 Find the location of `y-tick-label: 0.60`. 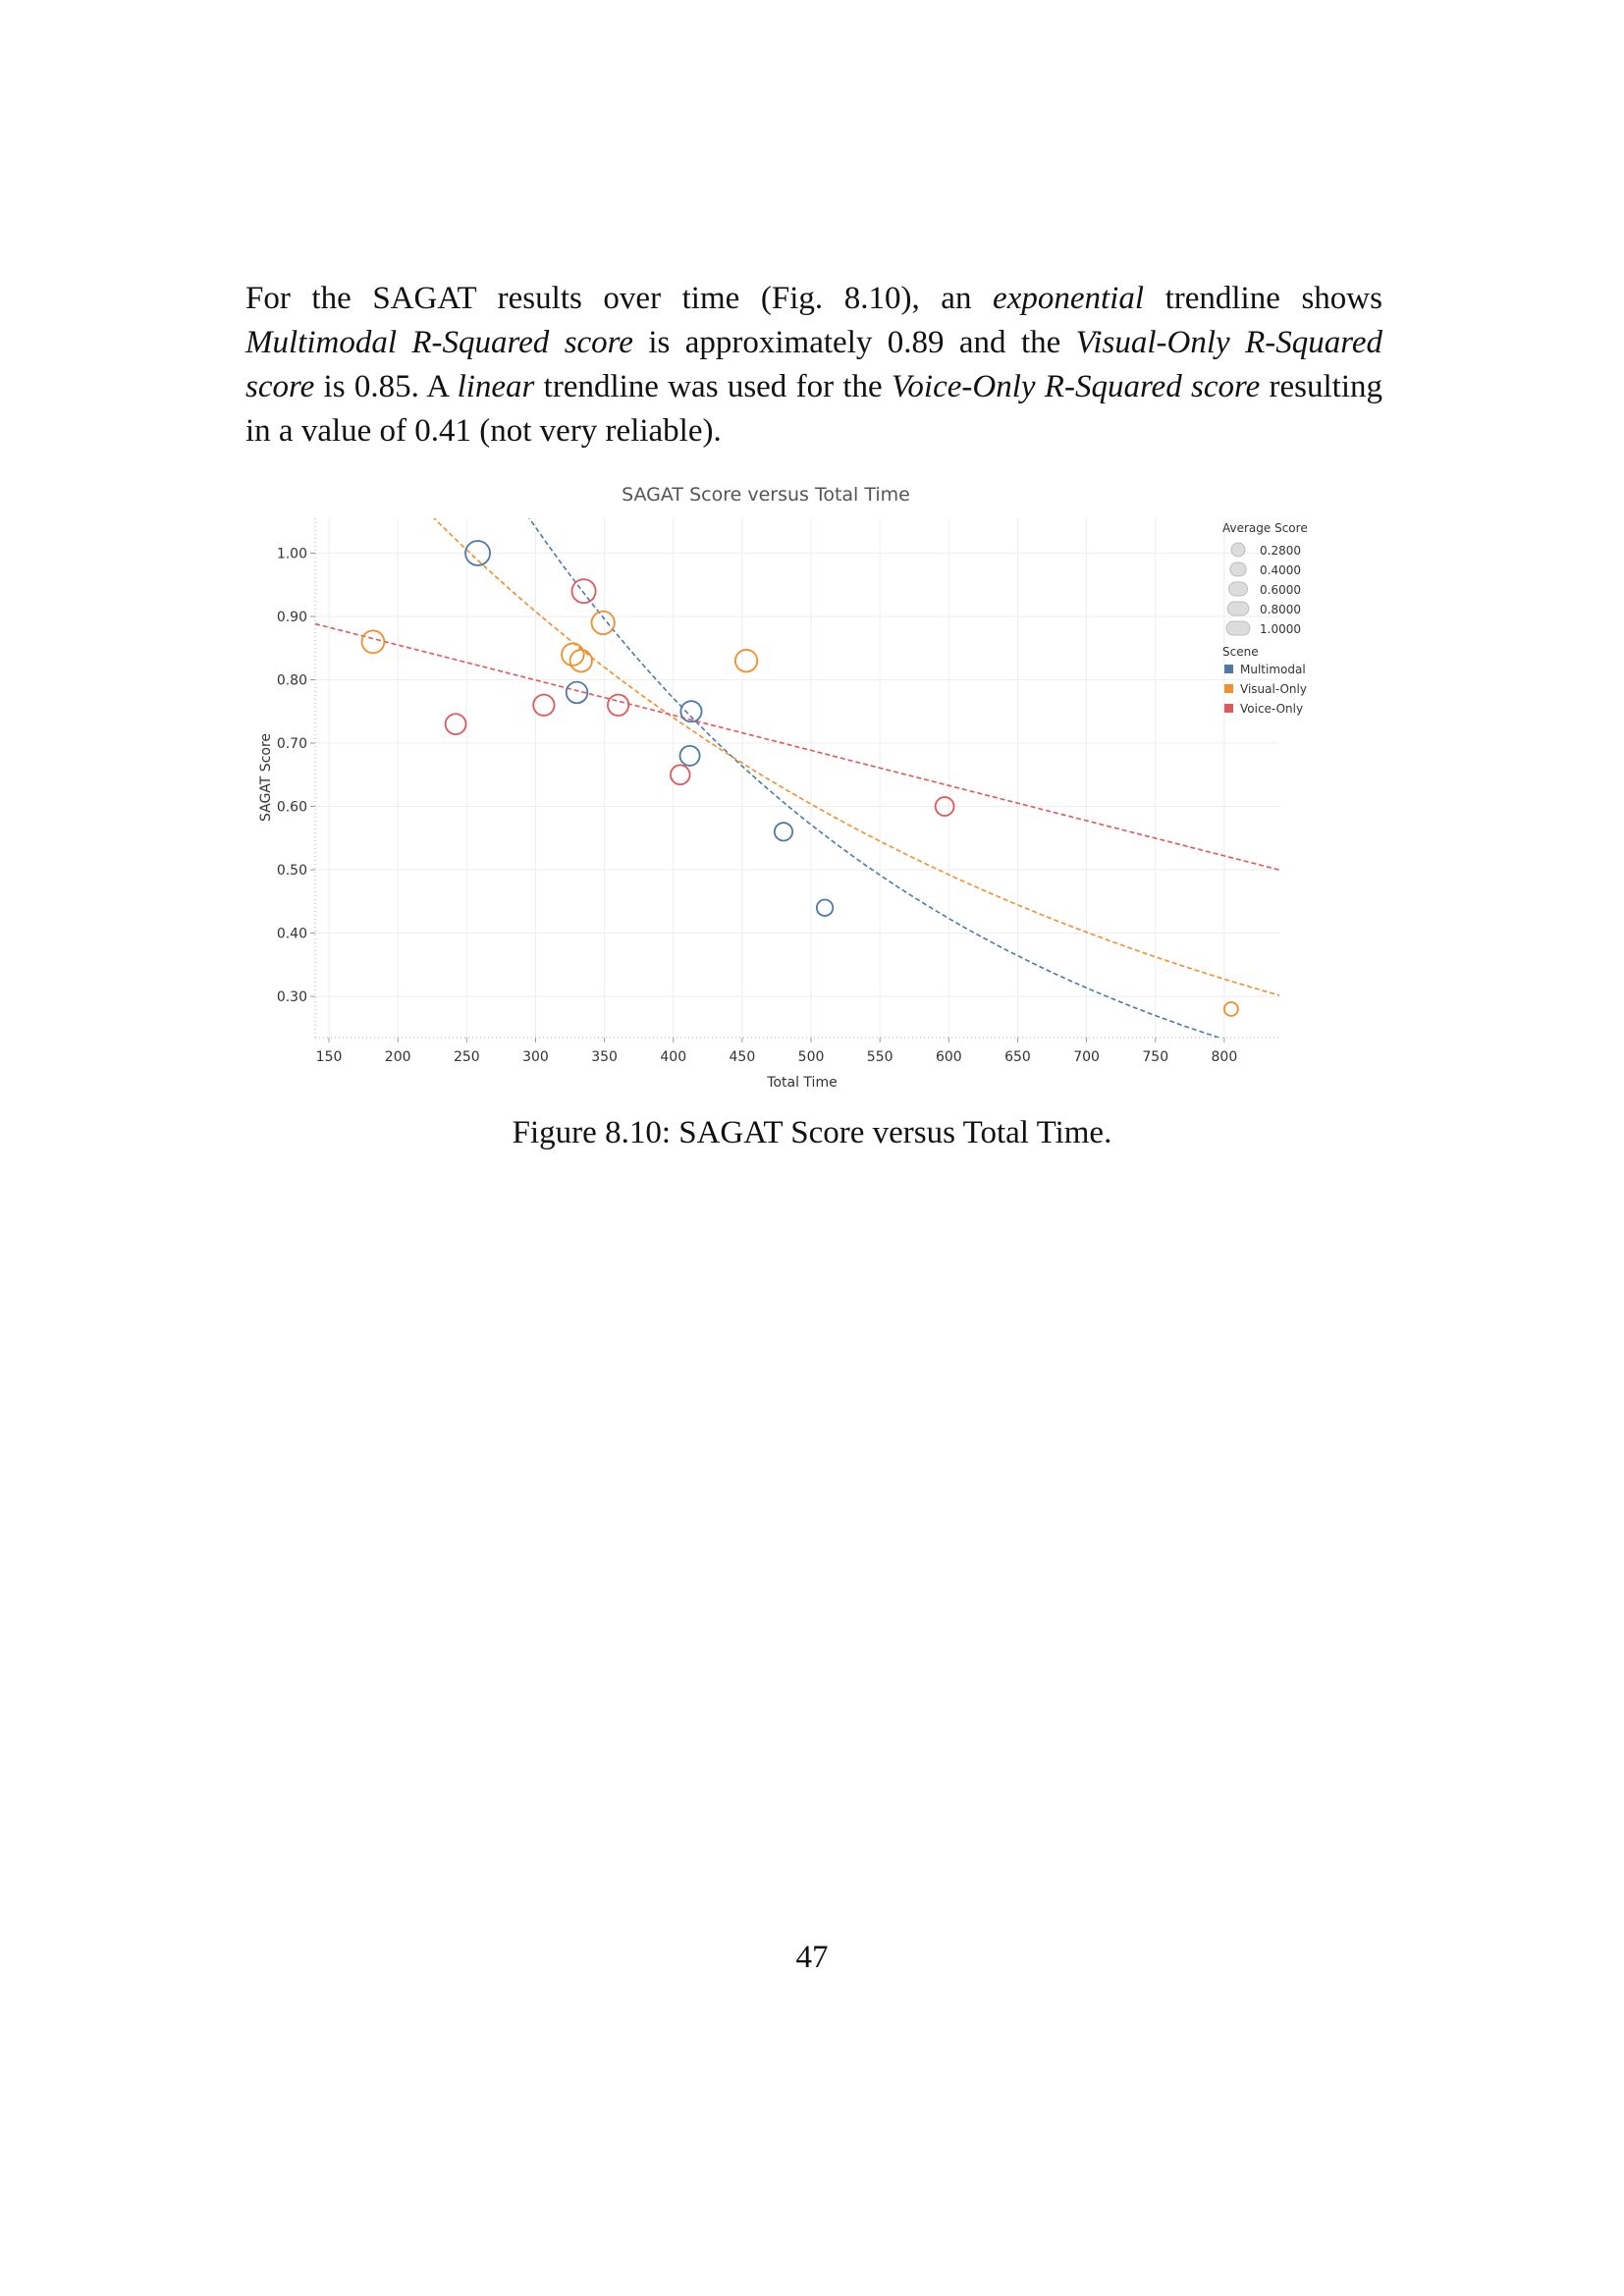

y-tick-label: 0.60 is located at coordinates (292, 808).